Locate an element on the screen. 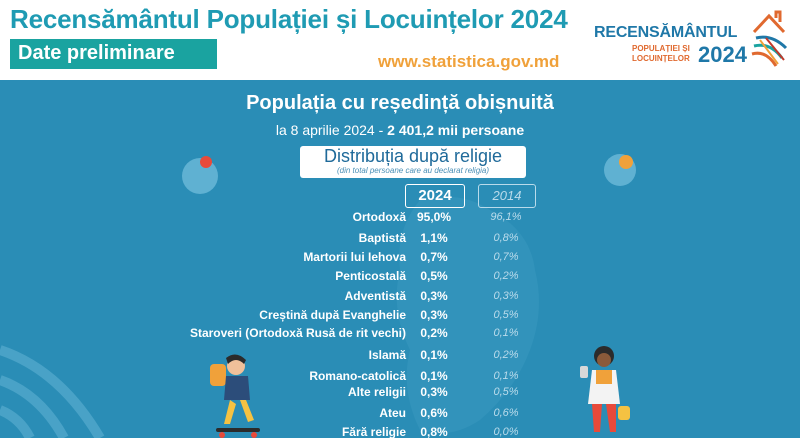 The image size is (800, 438). row-value-2024: 0,8% is located at coordinates (434, 431).